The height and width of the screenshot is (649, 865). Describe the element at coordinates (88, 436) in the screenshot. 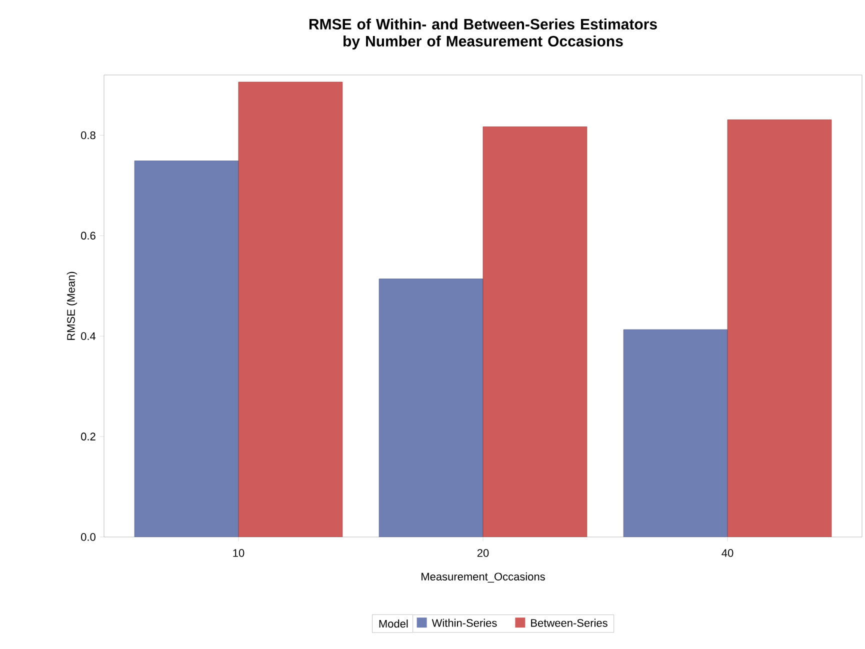

I see `y-tick-label: 0.2` at that location.